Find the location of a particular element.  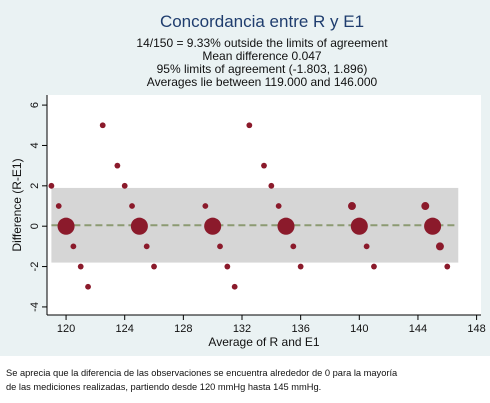

x-tick-label: 136 is located at coordinates (300, 329).